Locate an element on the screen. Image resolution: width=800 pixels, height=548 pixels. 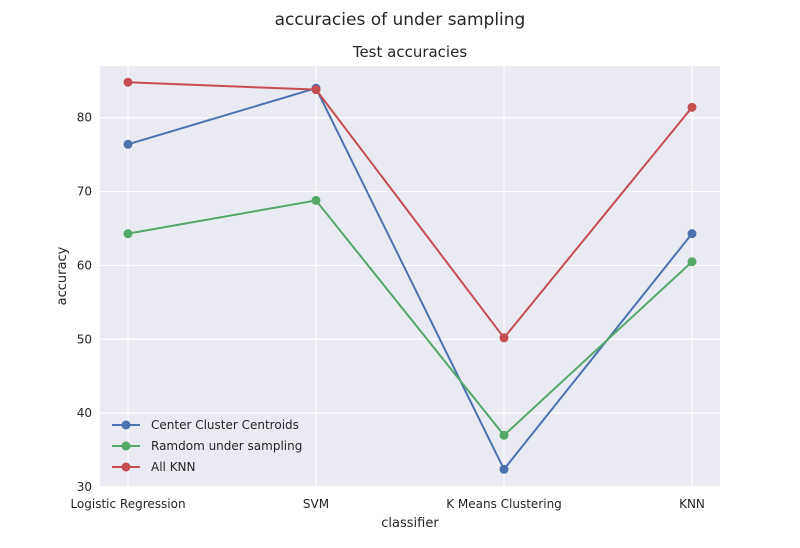
y-tick-labels: 30 40 50 60 70 80 is located at coordinates (84, 302).